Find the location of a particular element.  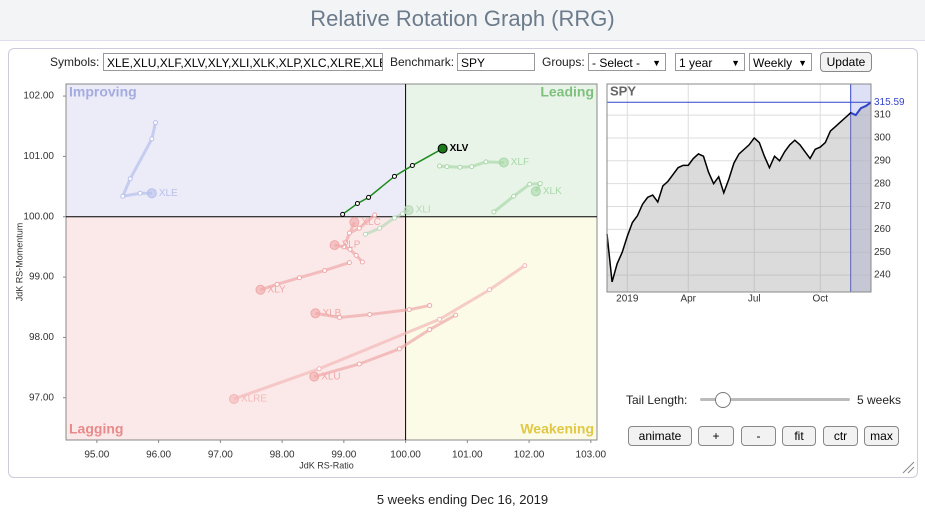

series-label: XLE is located at coordinates (168, 193).